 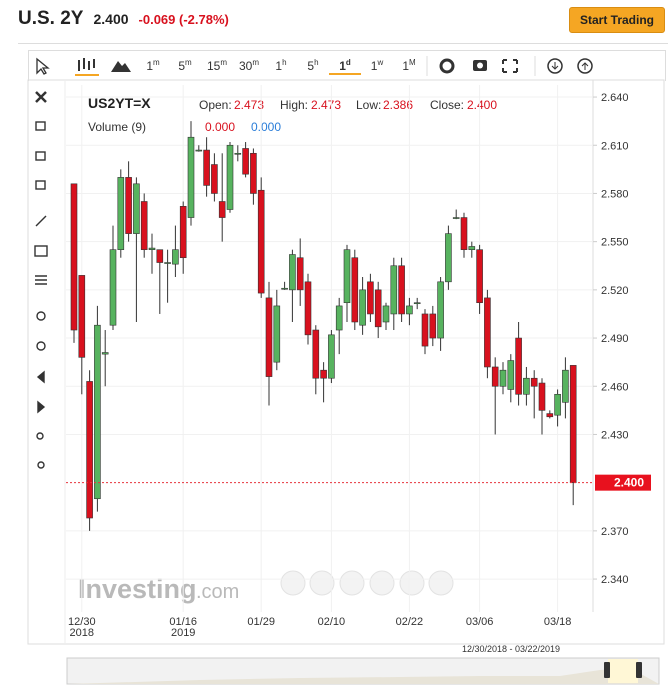 I want to click on area-icon, so click(x=121, y=66).